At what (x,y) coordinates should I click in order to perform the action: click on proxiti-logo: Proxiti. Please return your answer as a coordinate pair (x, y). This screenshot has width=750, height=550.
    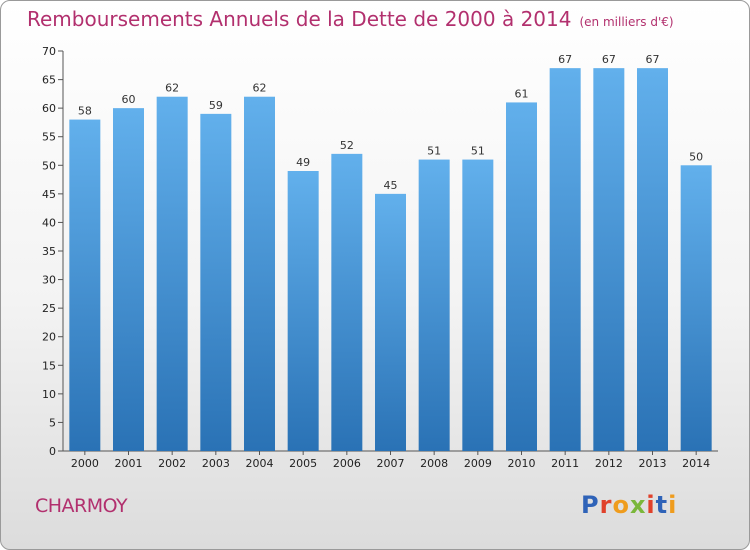
    Looking at the image, I should click on (629, 505).